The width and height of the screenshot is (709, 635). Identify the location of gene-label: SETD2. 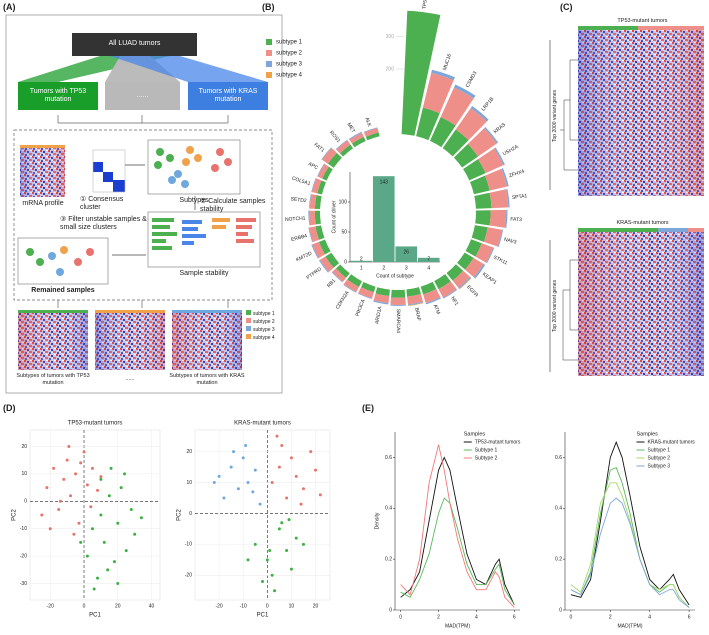
(298, 200).